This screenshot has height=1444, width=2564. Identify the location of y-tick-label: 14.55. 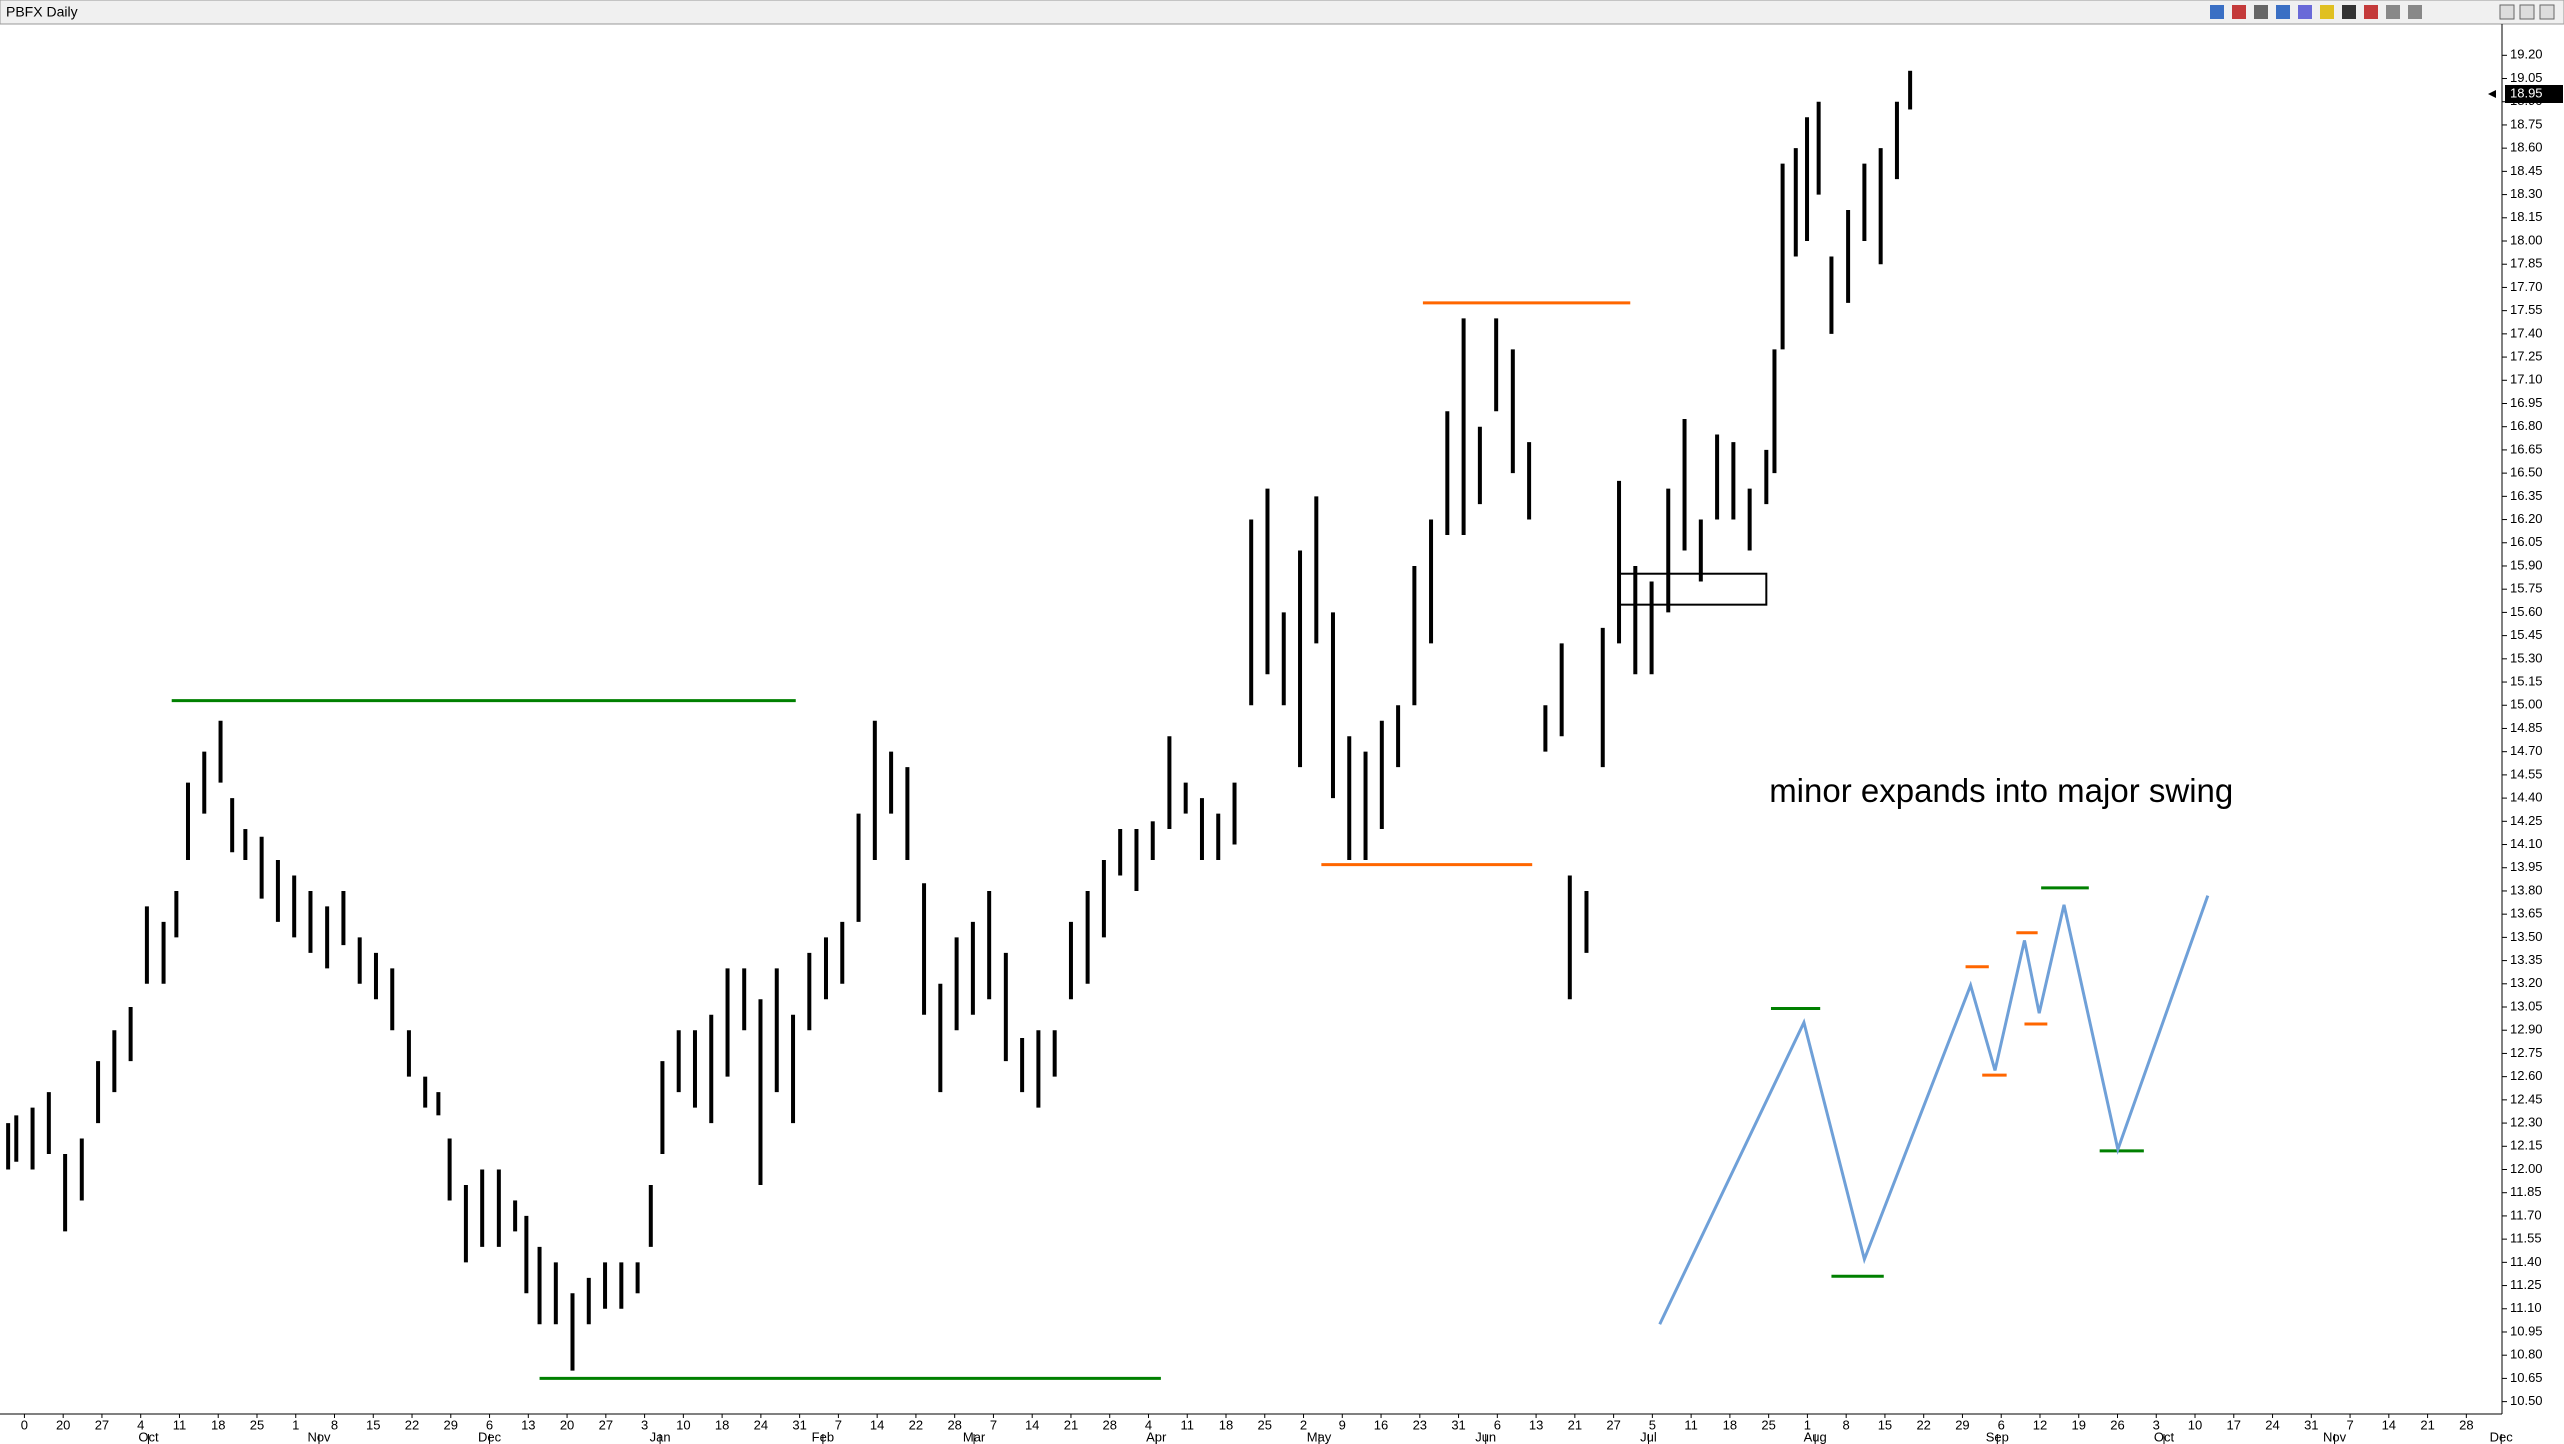
(2526, 773).